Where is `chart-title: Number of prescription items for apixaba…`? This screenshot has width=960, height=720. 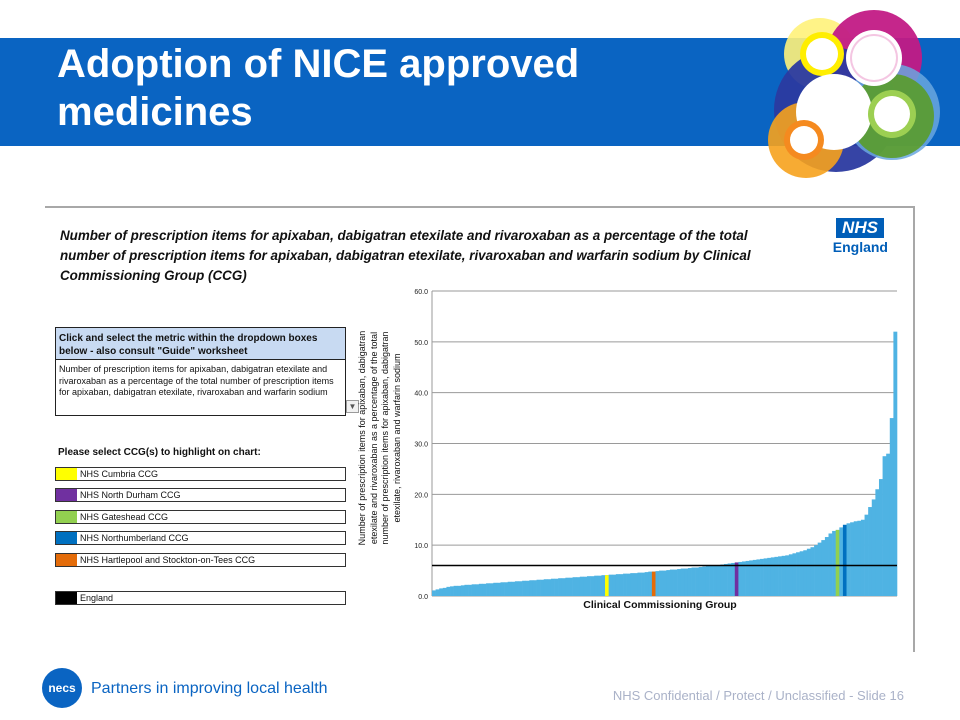
chart-title: Number of prescription items for apixaba… is located at coordinates (405, 255).